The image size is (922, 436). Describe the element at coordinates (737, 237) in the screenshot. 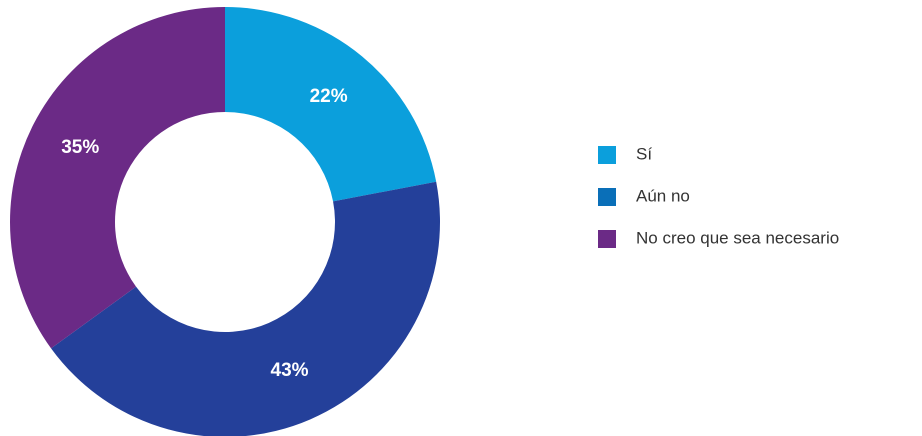

I see `legend-label: No creo que sea necesario` at that location.